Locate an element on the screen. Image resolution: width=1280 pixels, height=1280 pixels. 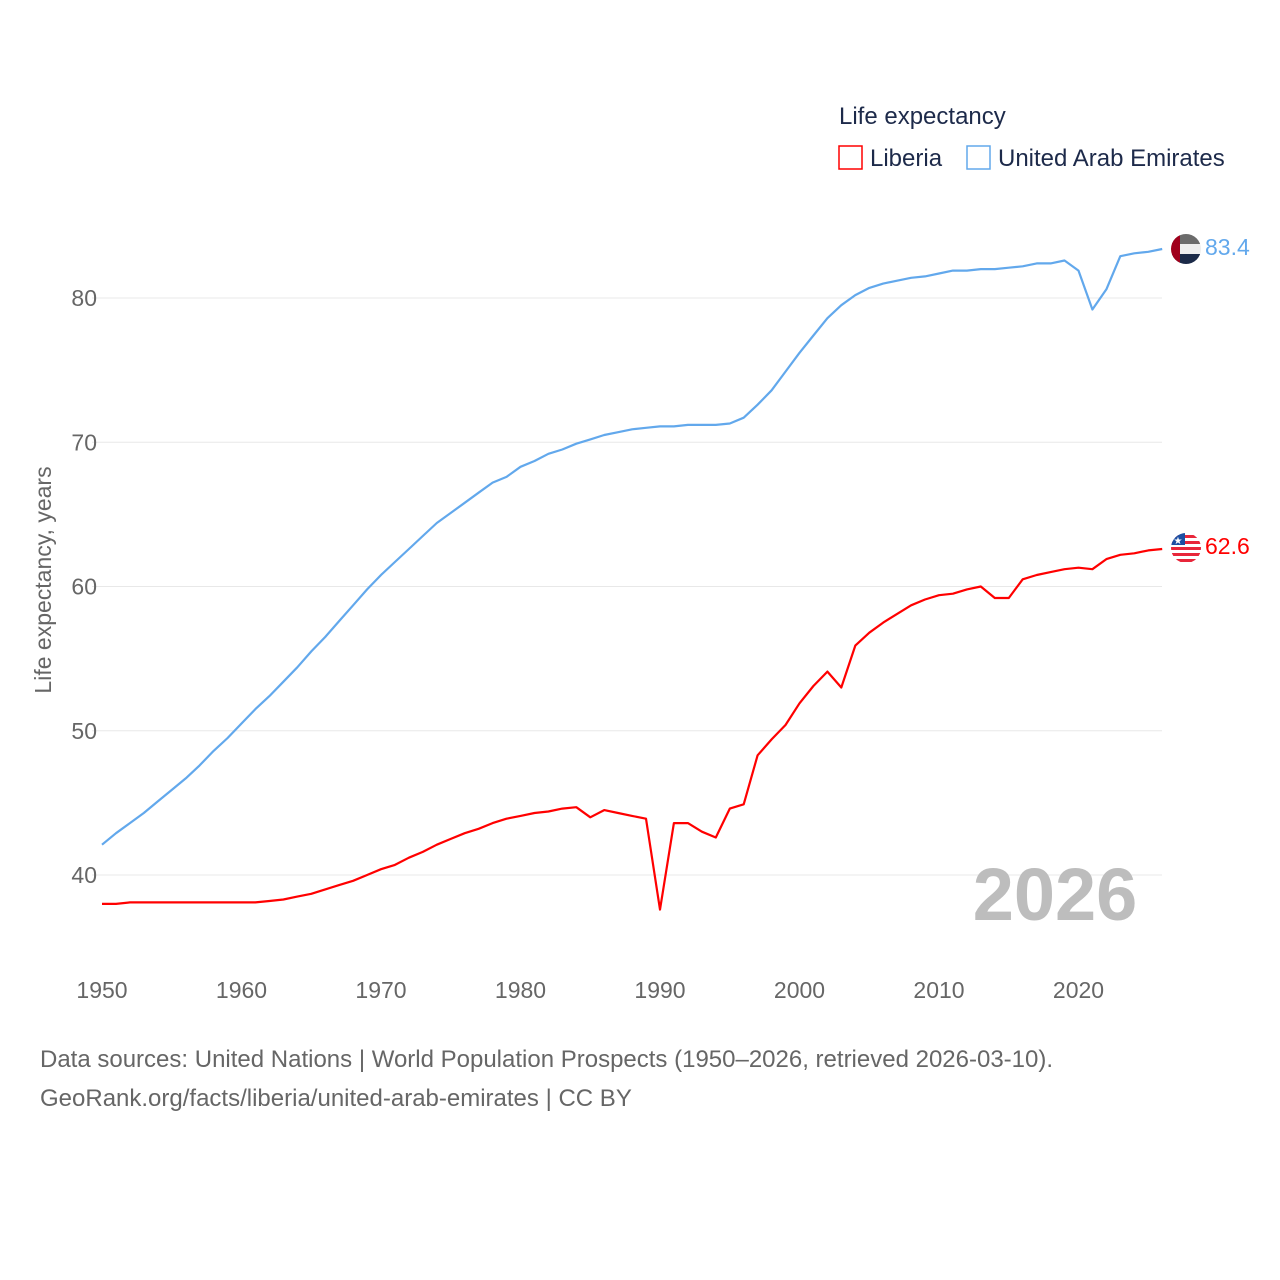
y-tick-label: 50 is located at coordinates (84, 731).